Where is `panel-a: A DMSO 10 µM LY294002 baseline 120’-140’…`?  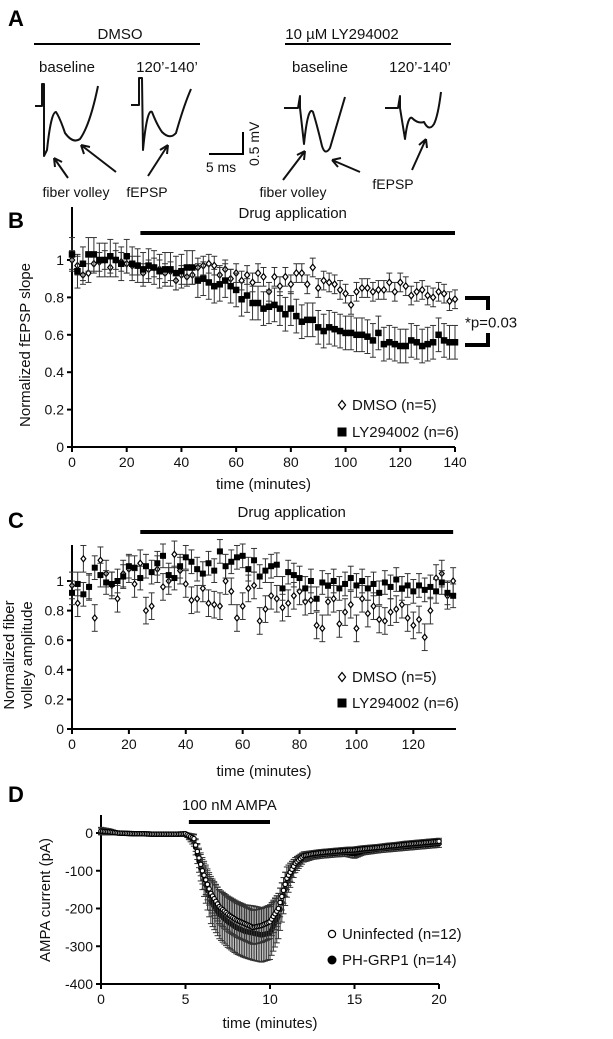
panel-a: A DMSO 10 µM LY294002 baseline 120’-140’… is located at coordinates (229, 103).